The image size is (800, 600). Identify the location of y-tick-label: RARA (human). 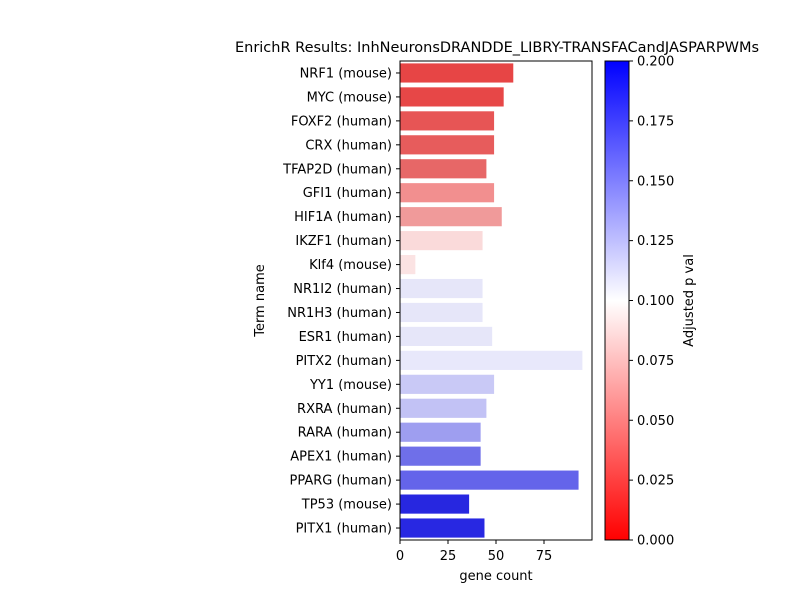
(345, 433).